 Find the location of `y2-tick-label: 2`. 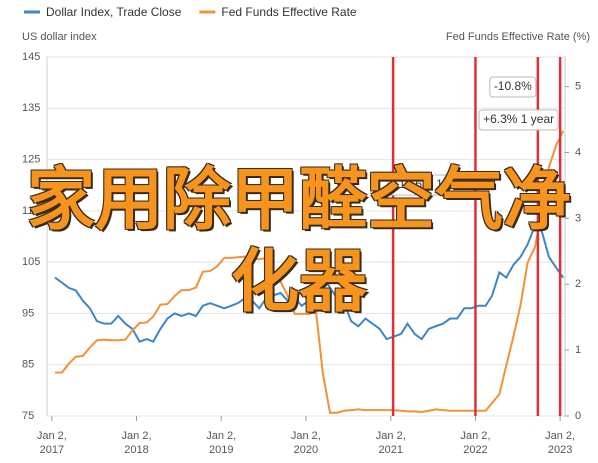

y2-tick-label: 2 is located at coordinates (578, 284).